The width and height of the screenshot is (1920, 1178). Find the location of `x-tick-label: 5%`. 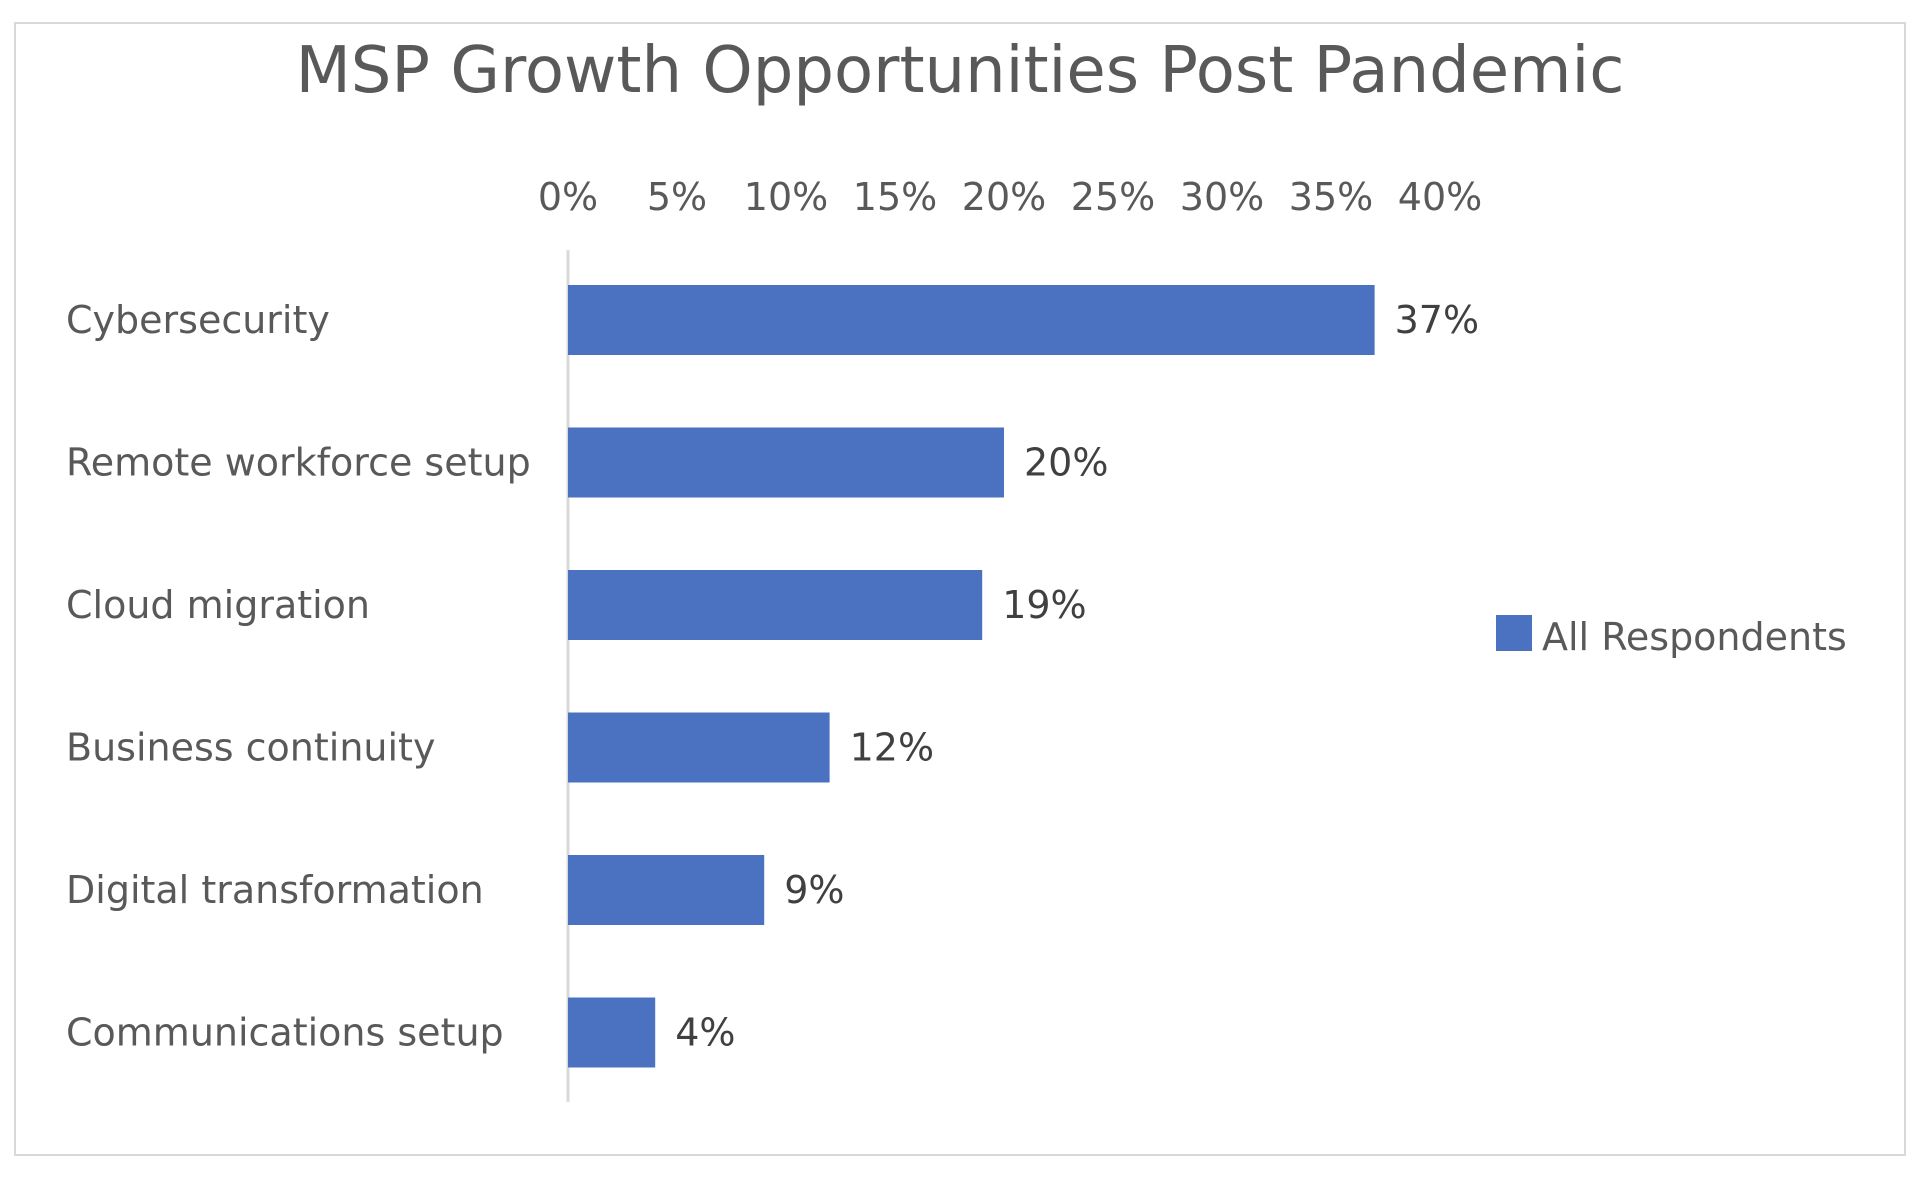

x-tick-label: 5% is located at coordinates (677, 197).